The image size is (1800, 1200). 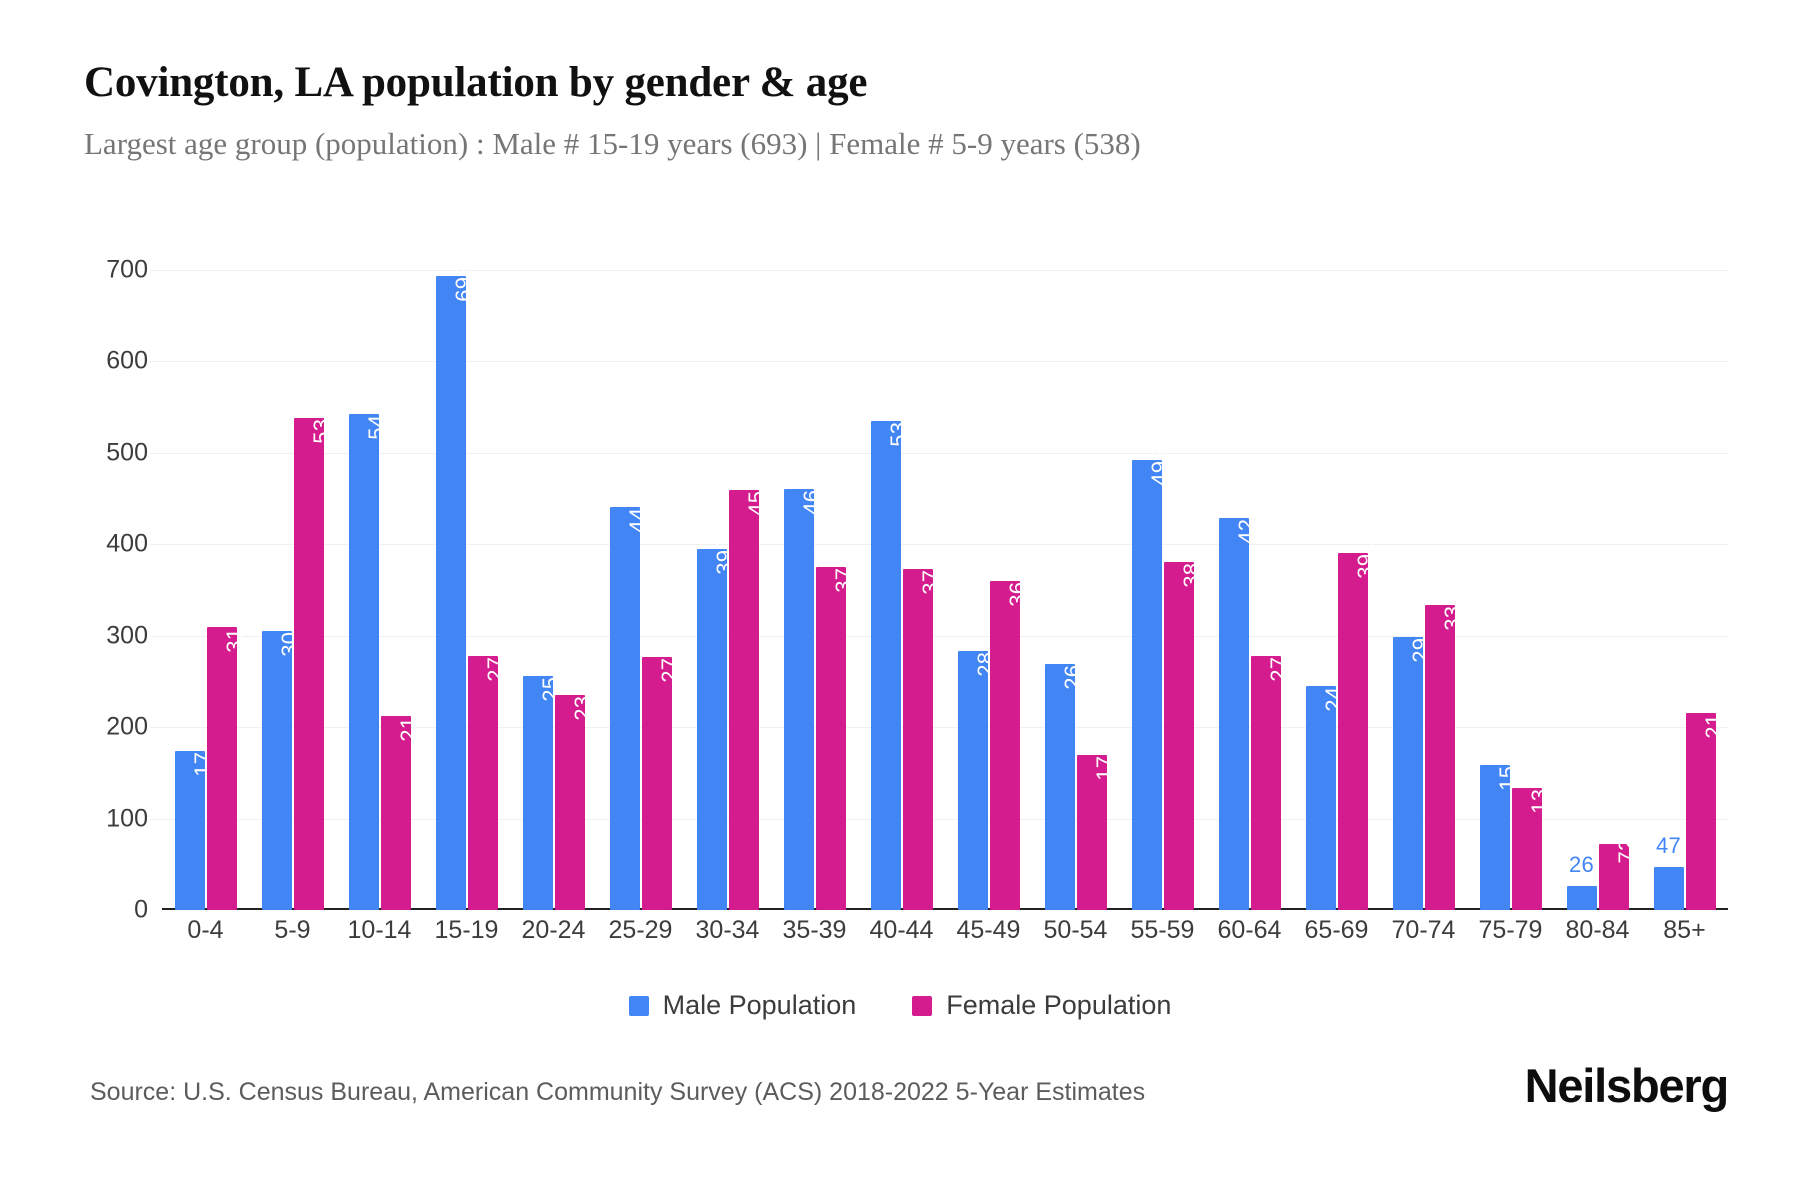 What do you see at coordinates (1705, 806) in the screenshot?
I see `bar-female: 215` at bounding box center [1705, 806].